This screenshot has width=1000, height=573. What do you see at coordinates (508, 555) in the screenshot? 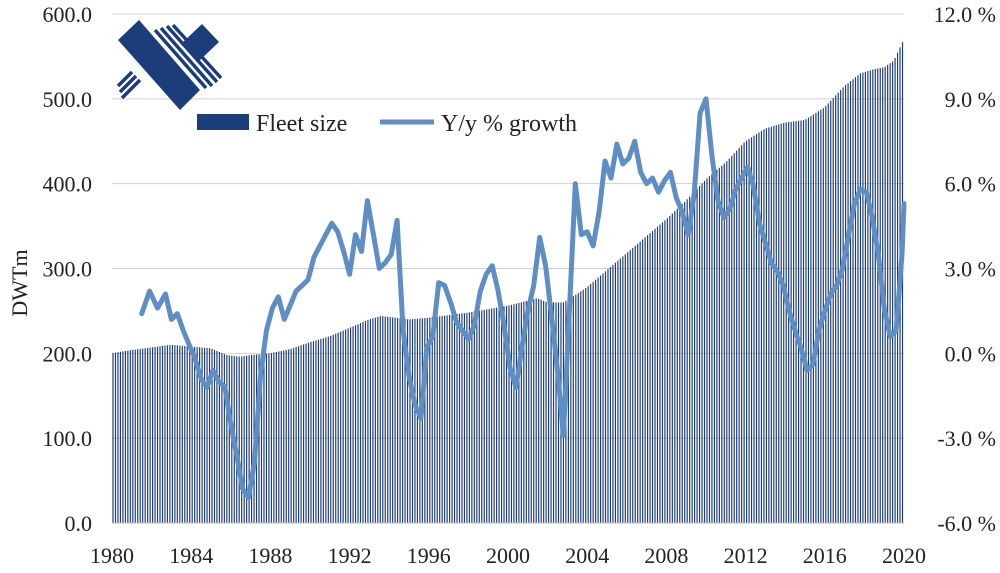
I see `x-tick-label-5: 2000` at bounding box center [508, 555].